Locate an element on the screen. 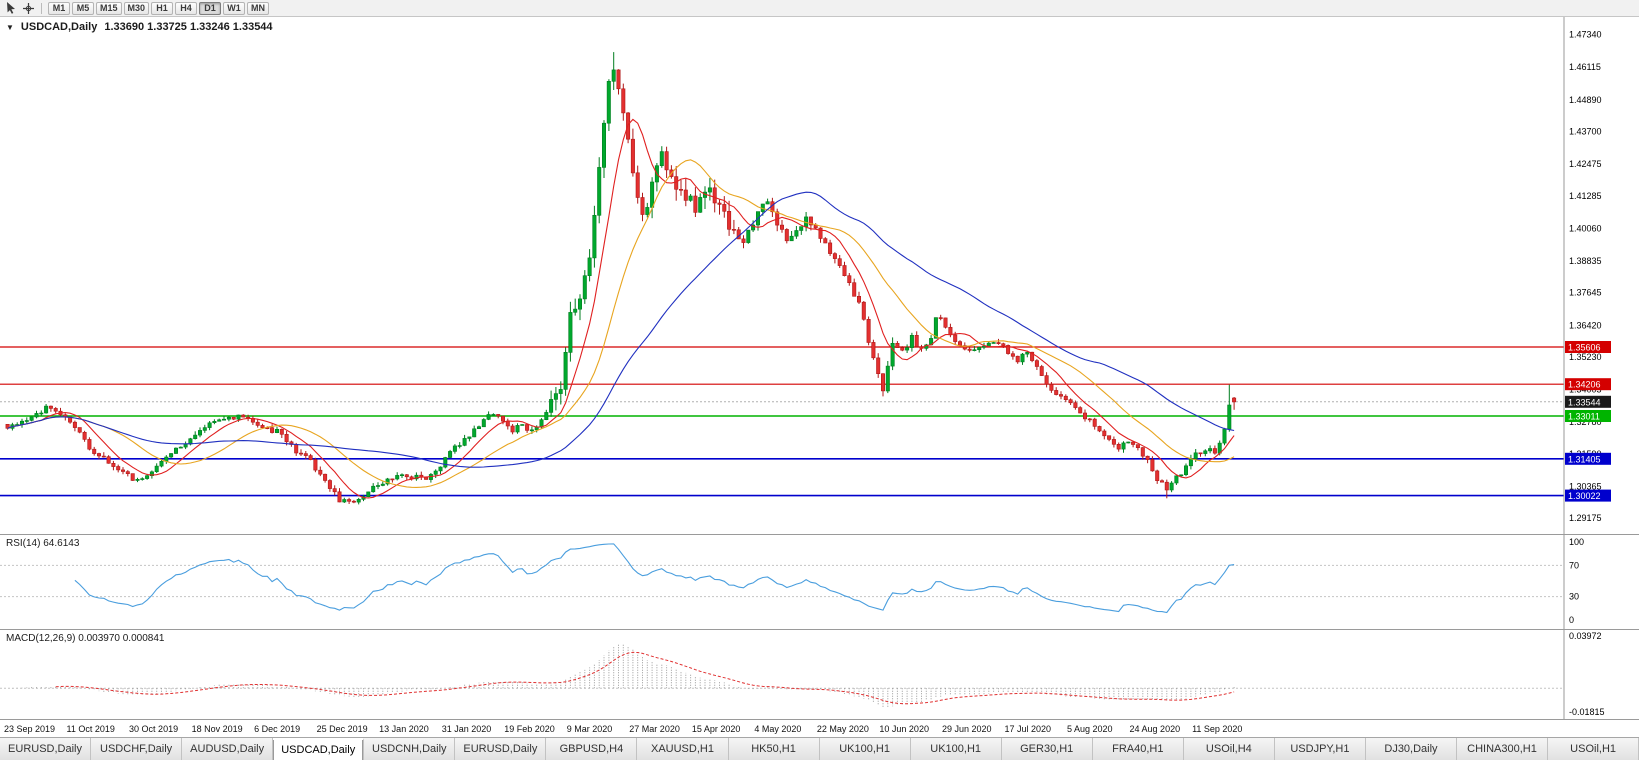 The height and width of the screenshot is (760, 1639). date-label: 23 Sep 2019 is located at coordinates (30, 729).